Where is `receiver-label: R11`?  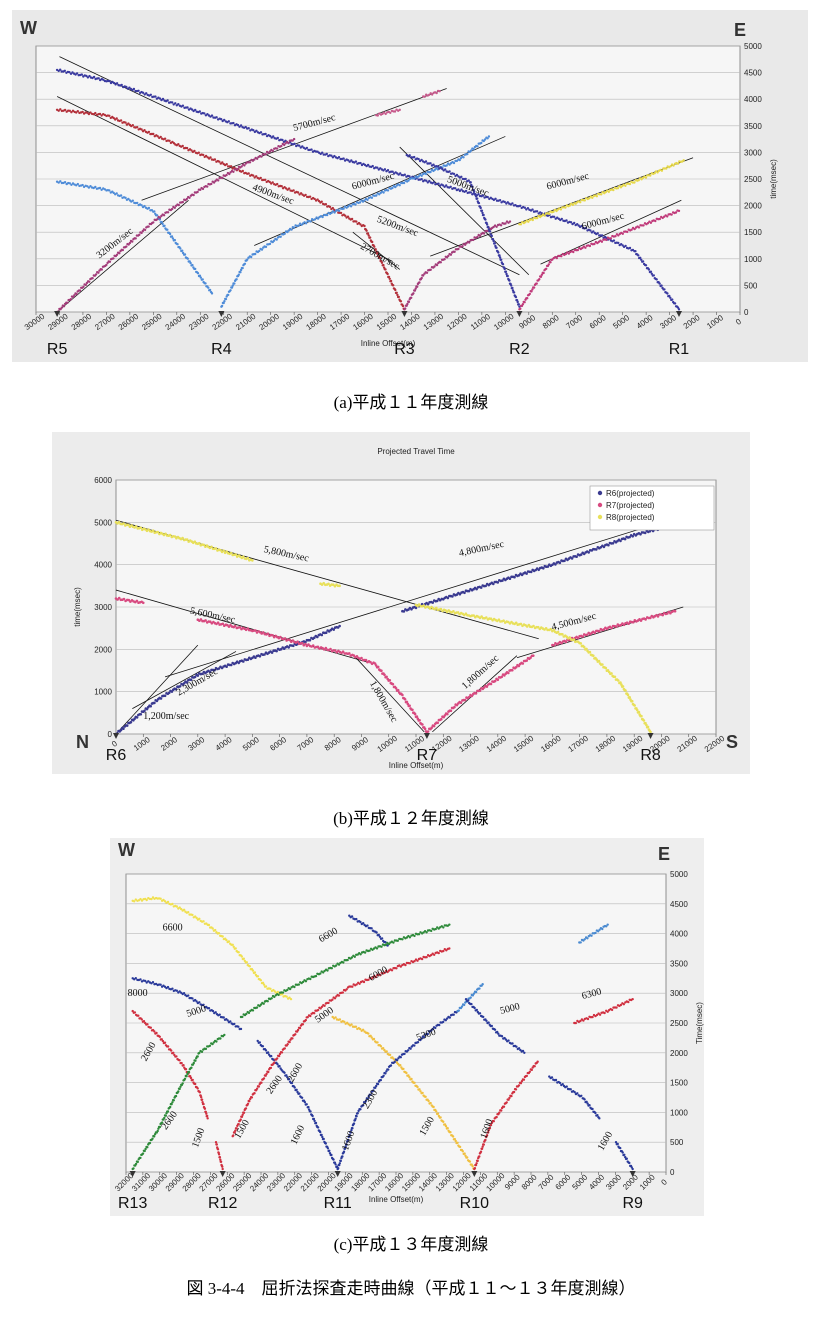
receiver-label: R11 is located at coordinates (338, 1203).